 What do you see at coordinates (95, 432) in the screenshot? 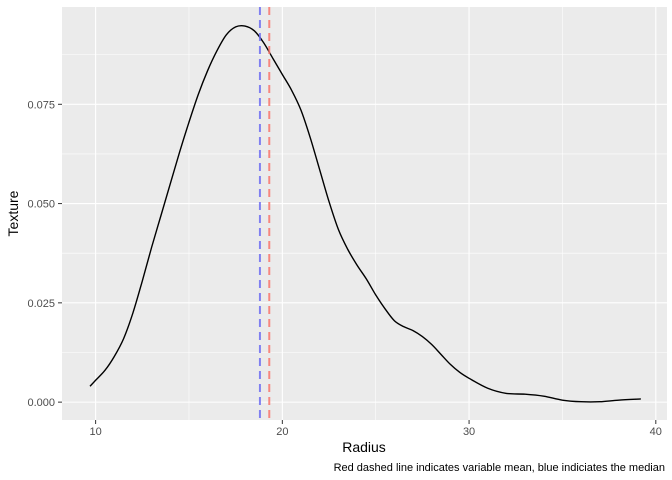
I see `x-tick-label: 10` at bounding box center [95, 432].